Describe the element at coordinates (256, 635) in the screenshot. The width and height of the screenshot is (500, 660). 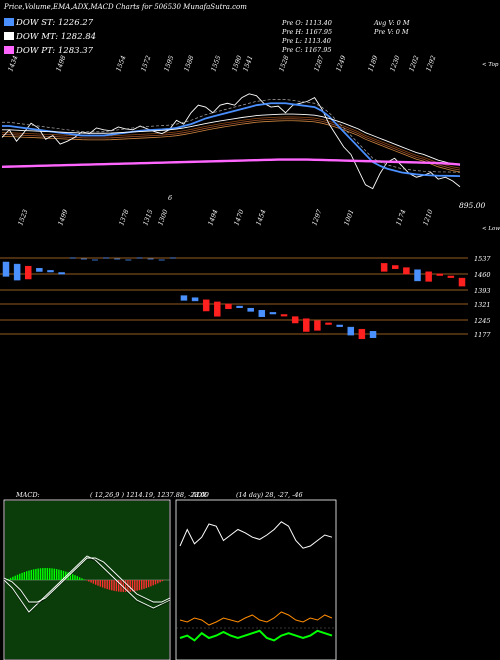
I see `adx-line-minusdi` at that location.